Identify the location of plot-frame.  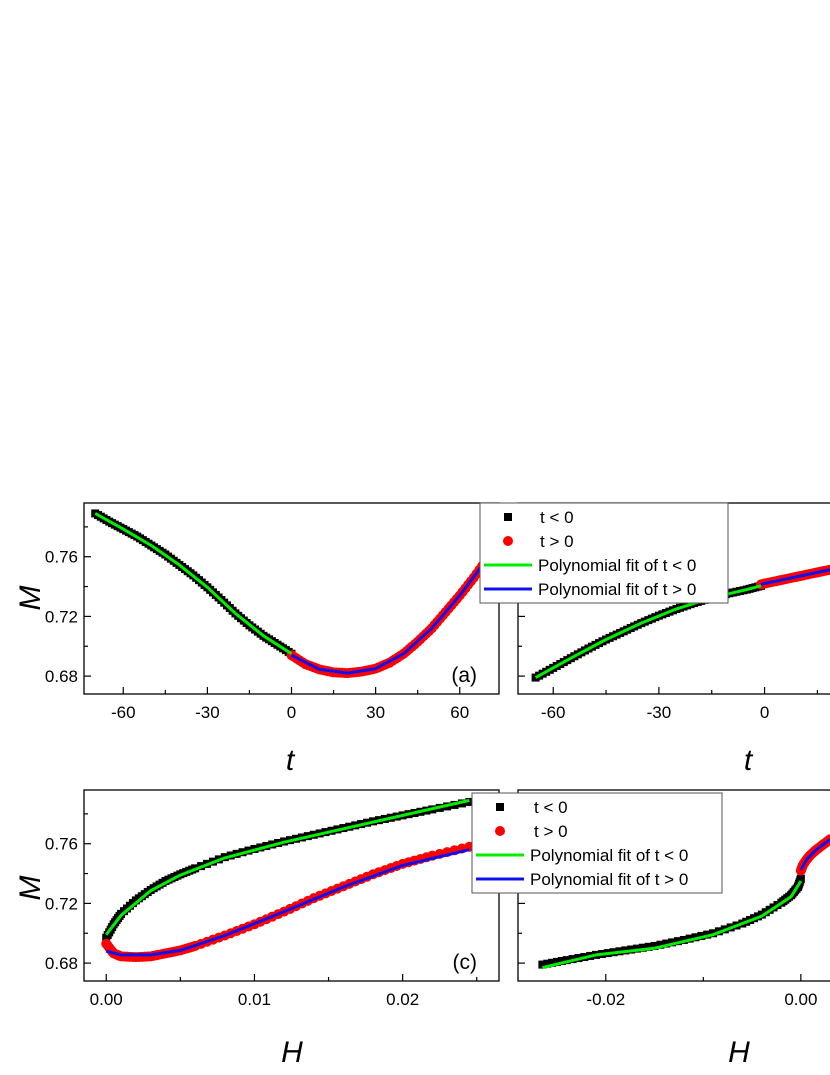
(291, 598).